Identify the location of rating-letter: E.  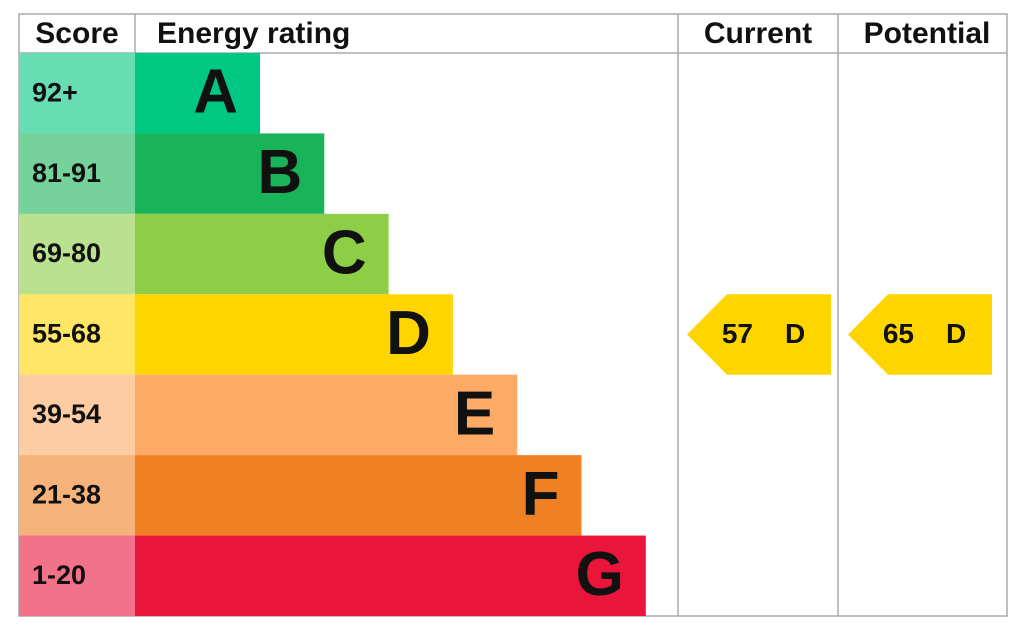
(474, 413).